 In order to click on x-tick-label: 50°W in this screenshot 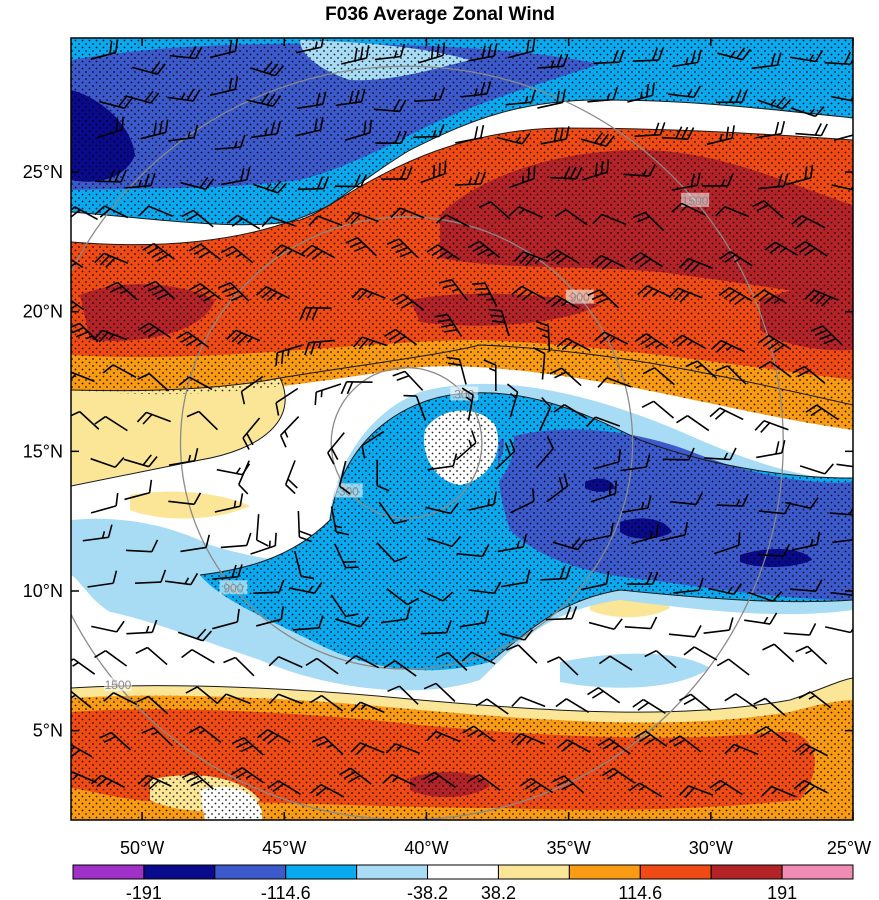, I will do `click(142, 848)`.